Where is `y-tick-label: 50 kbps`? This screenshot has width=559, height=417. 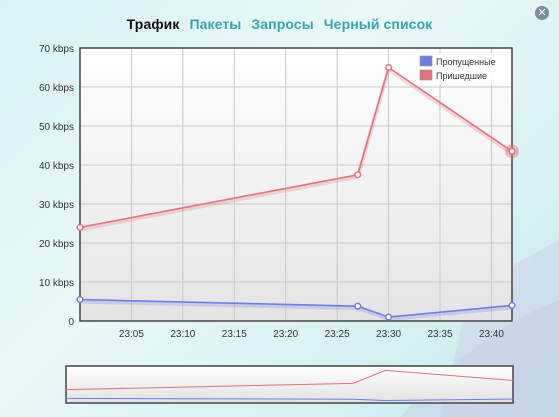
y-tick-label: 50 kbps is located at coordinates (56, 127).